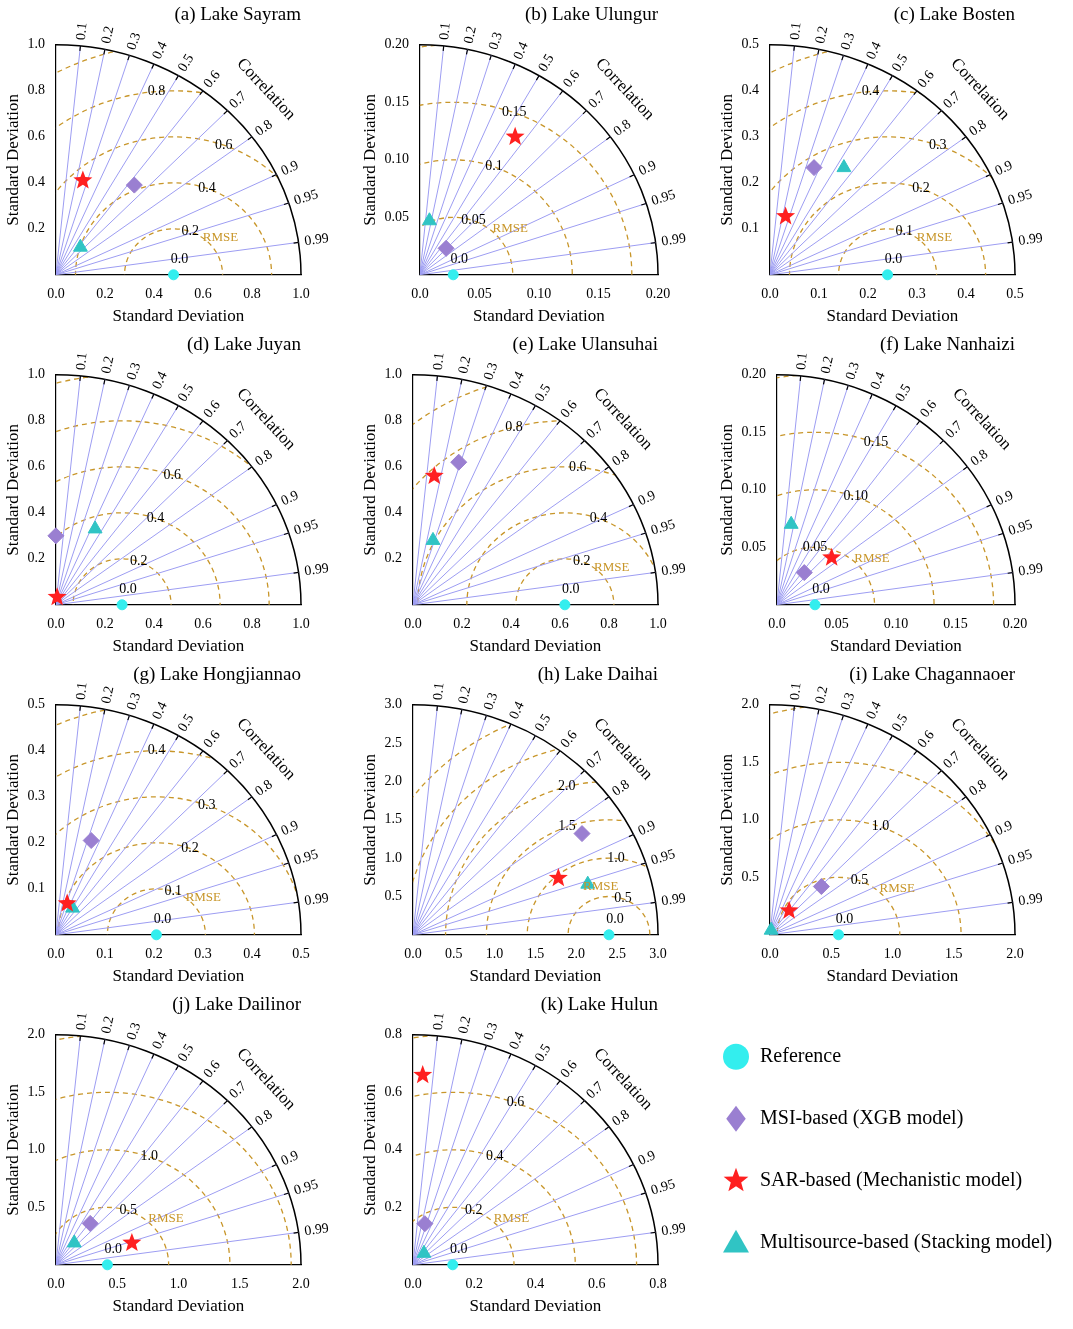  What do you see at coordinates (393, 781) in the screenshot?
I see `y-tick-label: 2.0` at bounding box center [393, 781].